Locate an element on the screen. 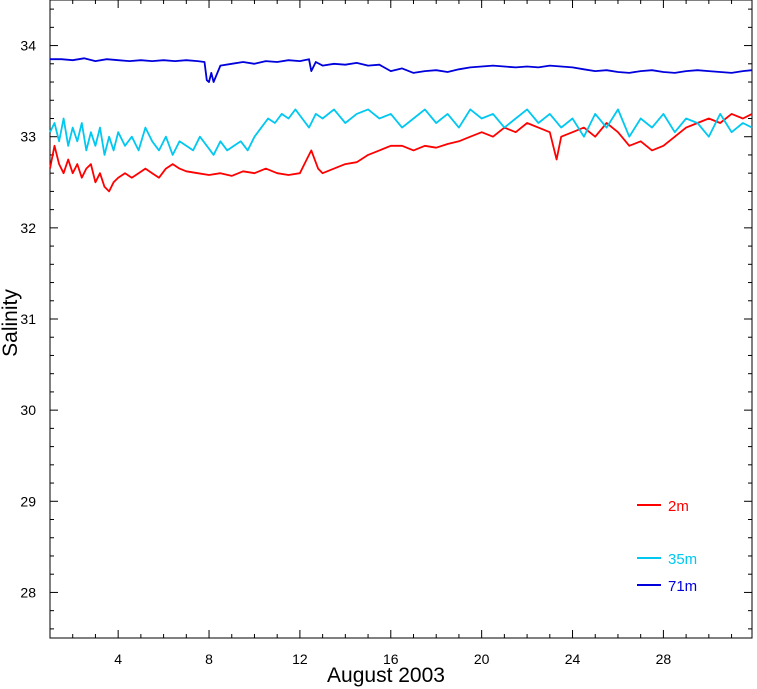  x-tick-label: 24 is located at coordinates (573, 659).